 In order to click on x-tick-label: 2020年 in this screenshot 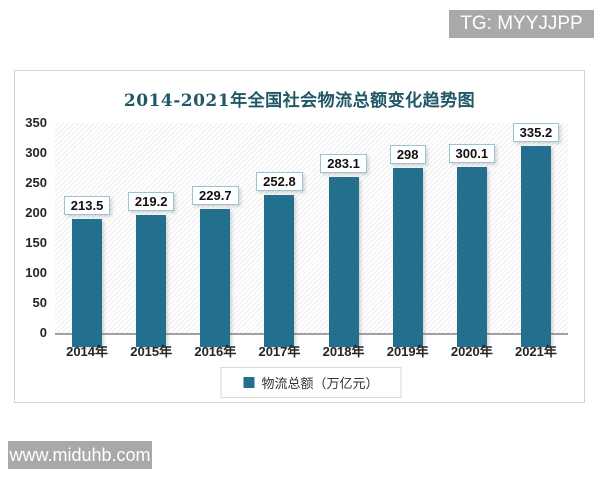, I will do `click(471, 351)`.